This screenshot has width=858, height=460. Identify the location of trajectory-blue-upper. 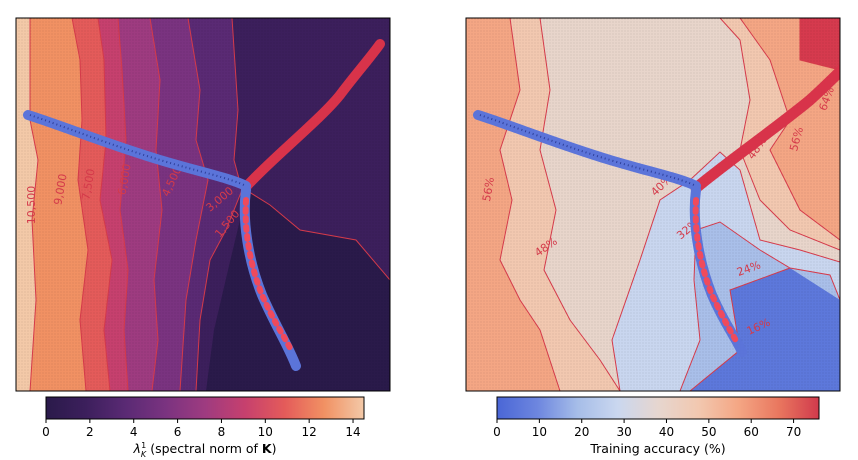
(137, 150).